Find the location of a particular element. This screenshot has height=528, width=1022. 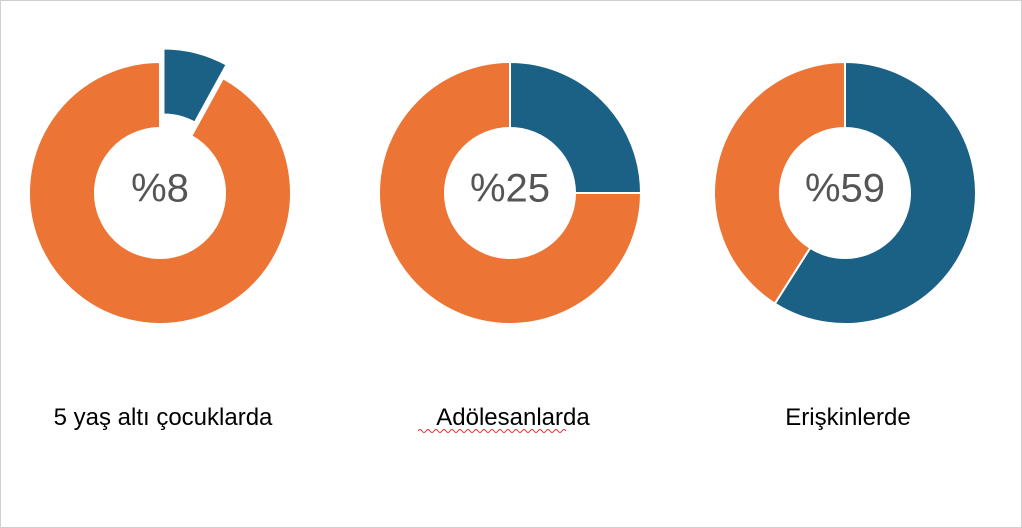

chart-title: 5 yaş altı çocuklarda is located at coordinates (163, 417).